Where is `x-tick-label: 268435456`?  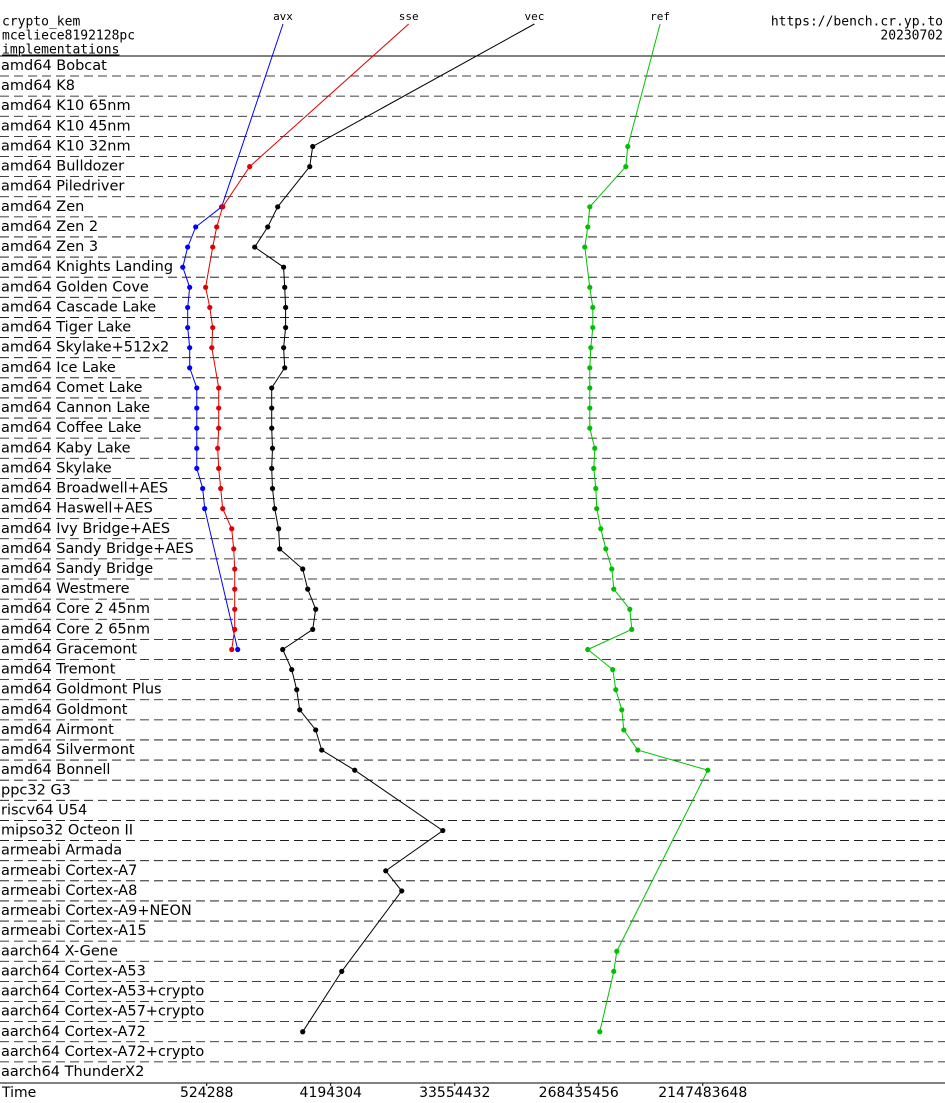 x-tick-label: 268435456 is located at coordinates (579, 1093).